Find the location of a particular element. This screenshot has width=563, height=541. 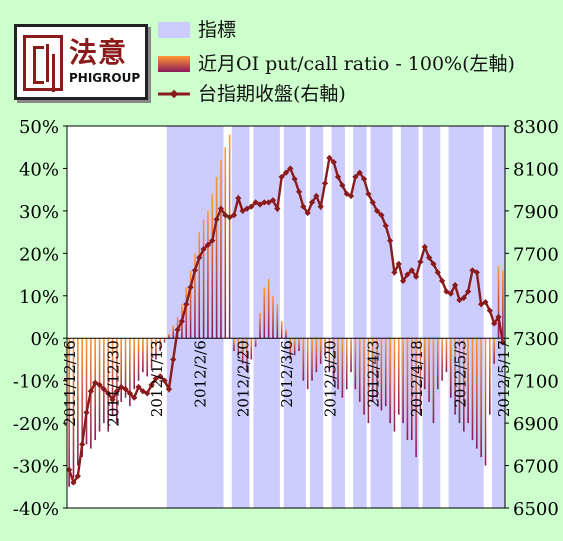

legend-label-band: 指標 is located at coordinates (217, 30).